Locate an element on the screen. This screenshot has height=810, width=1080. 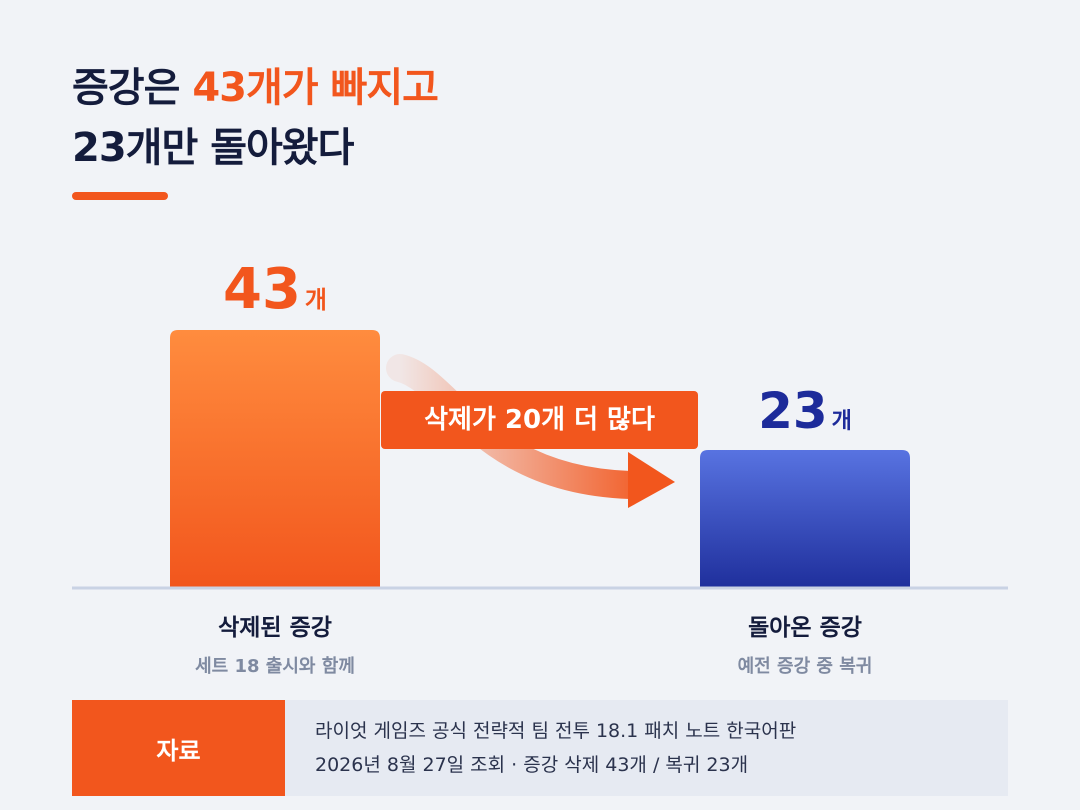
title-line-1: 증강은 43개가 빠지고 is located at coordinates (255, 88).